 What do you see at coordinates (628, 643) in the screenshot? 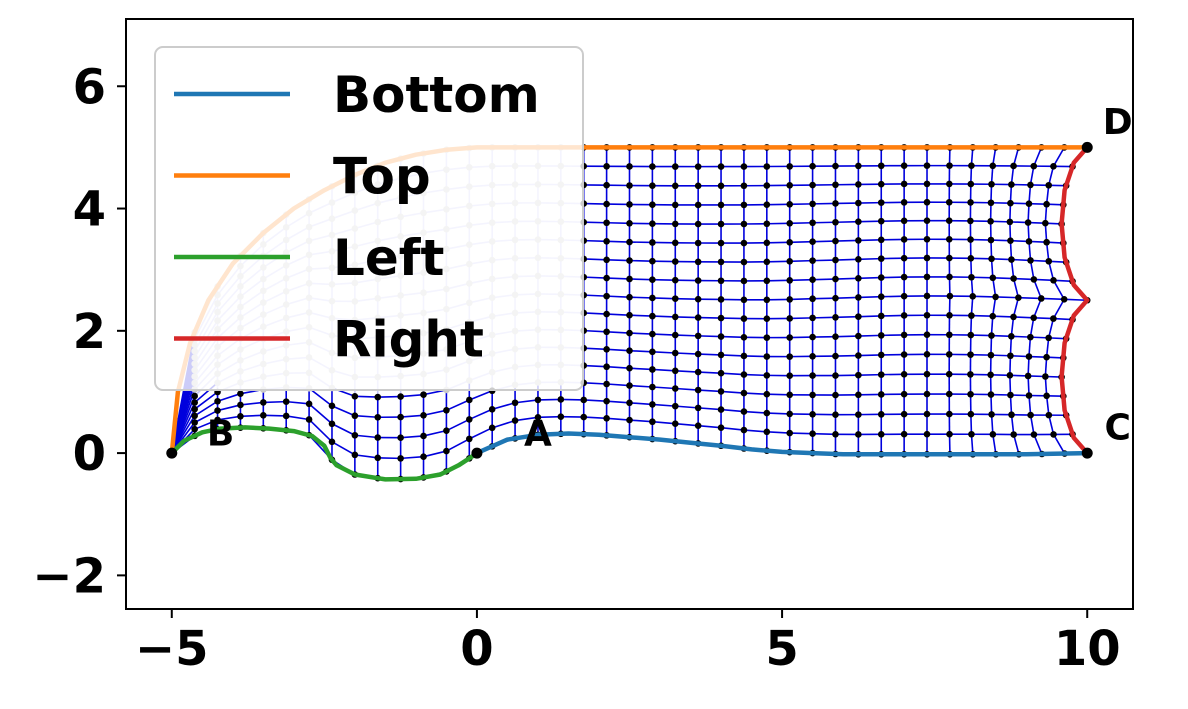
I see `x-axis-ticks: −5 0 5 10` at bounding box center [628, 643].